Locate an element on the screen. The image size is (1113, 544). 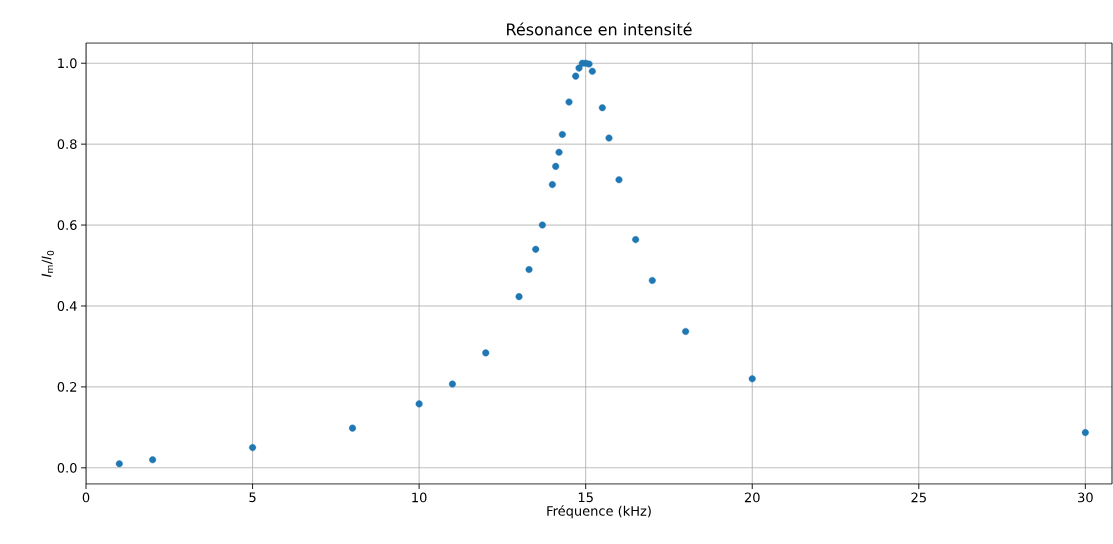
x-tick-label: 0 is located at coordinates (86, 497).